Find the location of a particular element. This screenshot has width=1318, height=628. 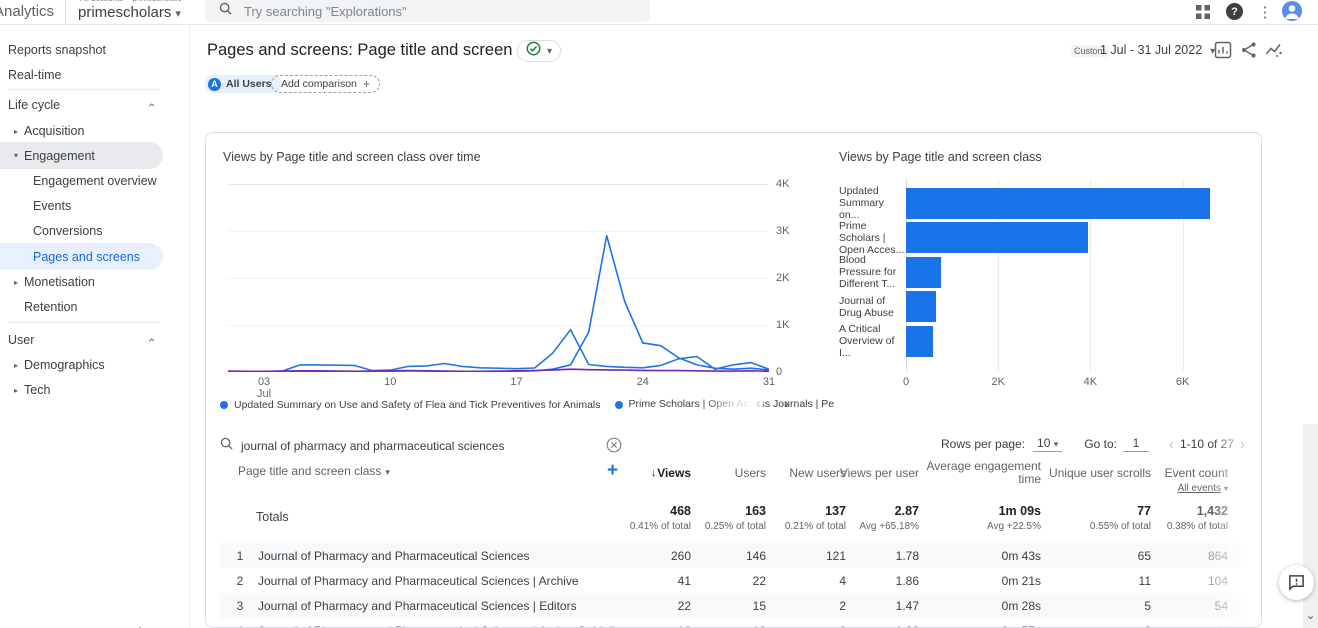

row-cell: 1.23 is located at coordinates (875, 625).